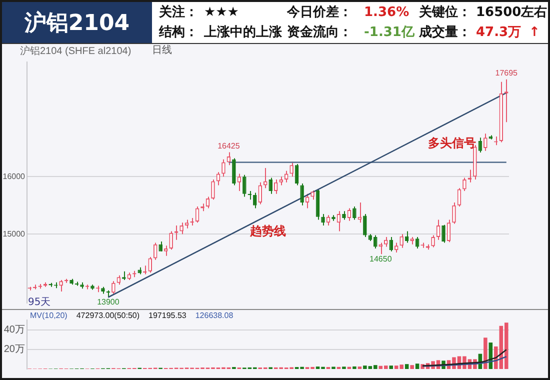 This screenshot has width=550, height=380. Describe the element at coordinates (512, 13) in the screenshot. I see `text: 16500左右` at that location.